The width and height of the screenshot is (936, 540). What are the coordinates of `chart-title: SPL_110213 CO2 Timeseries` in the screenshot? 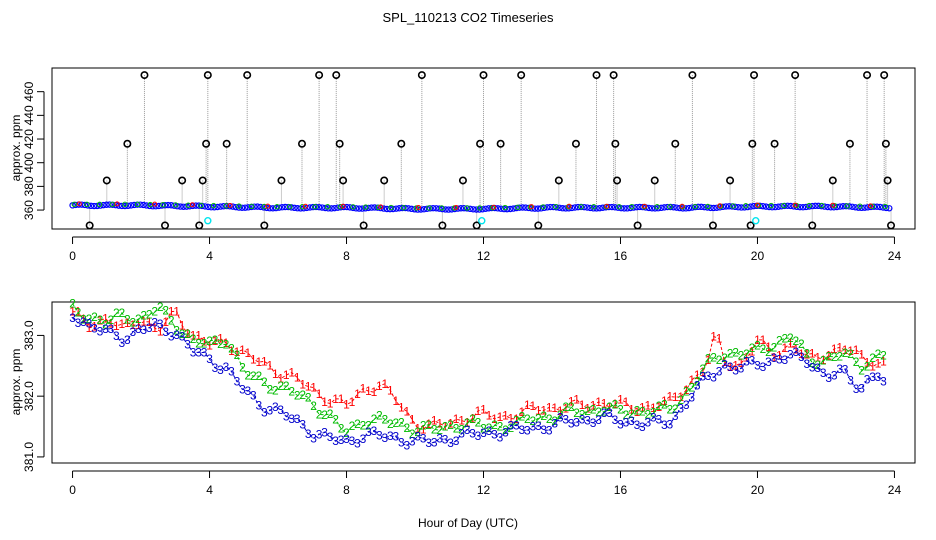 It's located at (468, 17).